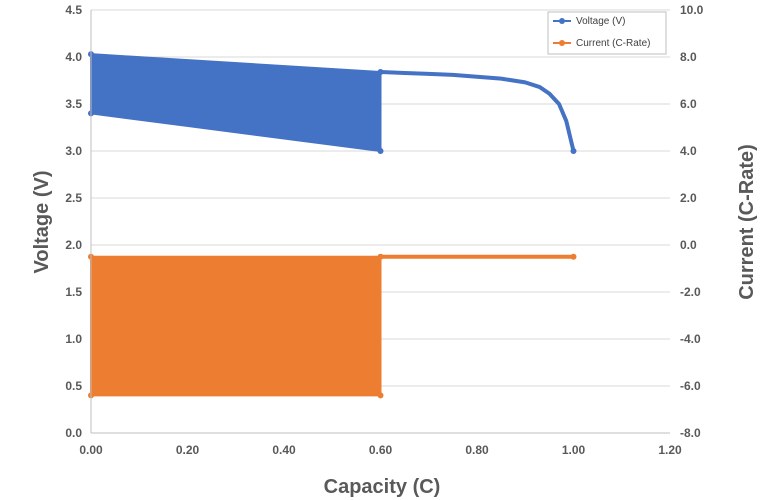 Image resolution: width=770 pixels, height=500 pixels. Describe the element at coordinates (688, 57) in the screenshot. I see `y2-tick-label-8: 8.0` at that location.